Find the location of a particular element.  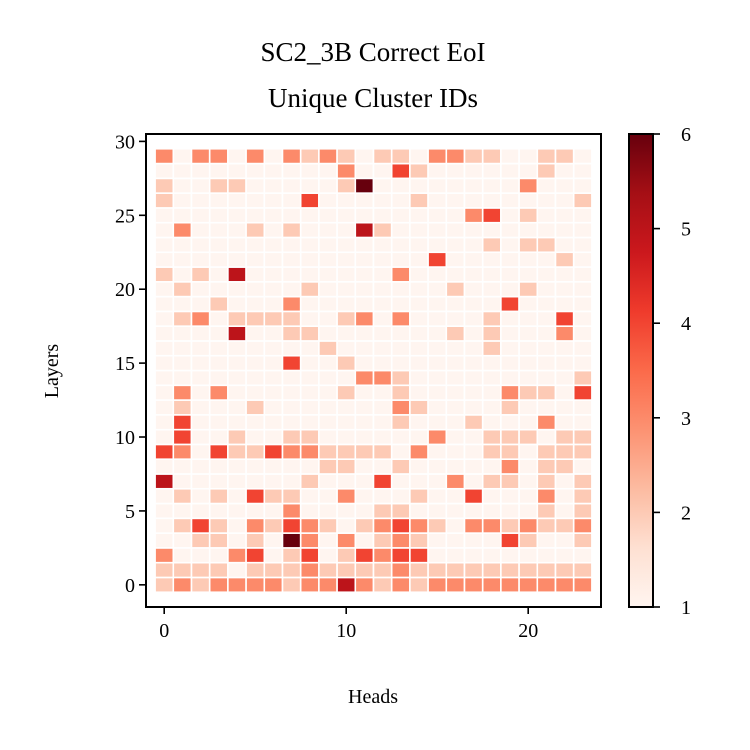

heatmap-cell-l28-h2 is located at coordinates (200, 171).